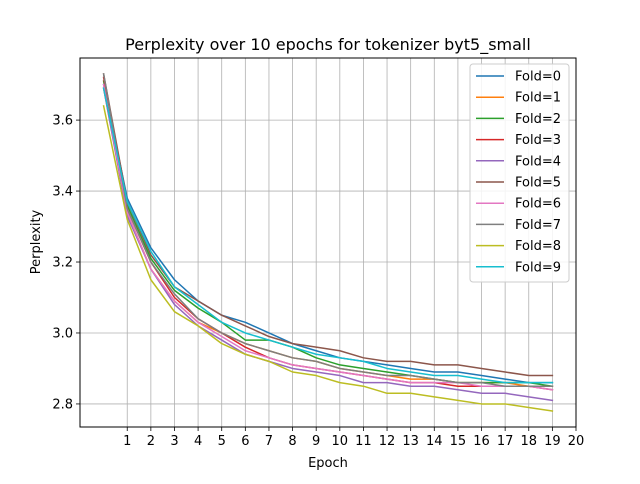  I want to click on x-tick-label: 18, so click(528, 441).